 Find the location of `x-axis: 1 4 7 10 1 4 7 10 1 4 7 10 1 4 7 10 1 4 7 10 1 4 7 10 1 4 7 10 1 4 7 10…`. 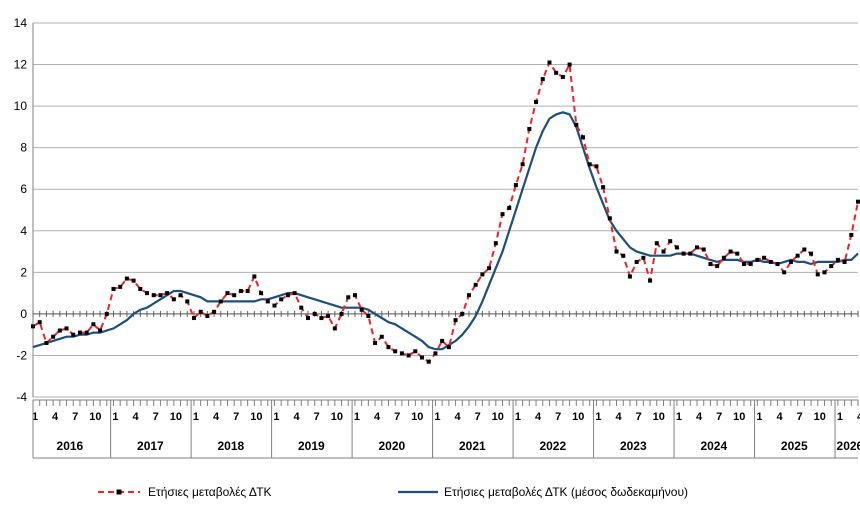

x-axis: 1 4 7 10 1 4 7 10 1 4 7 10 1 4 7 10 1 4 7 10 1 4 7 10 1 4 7 10 1 4 7 10… is located at coordinates (446, 429).